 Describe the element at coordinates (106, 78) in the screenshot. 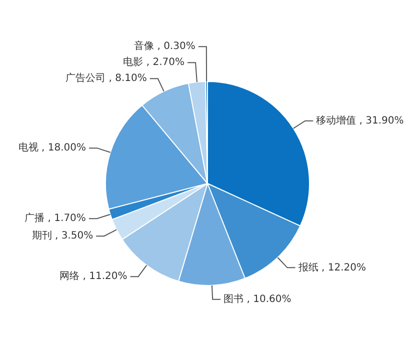

I see `slice-label: 广告公司 , 8.10%` at that location.